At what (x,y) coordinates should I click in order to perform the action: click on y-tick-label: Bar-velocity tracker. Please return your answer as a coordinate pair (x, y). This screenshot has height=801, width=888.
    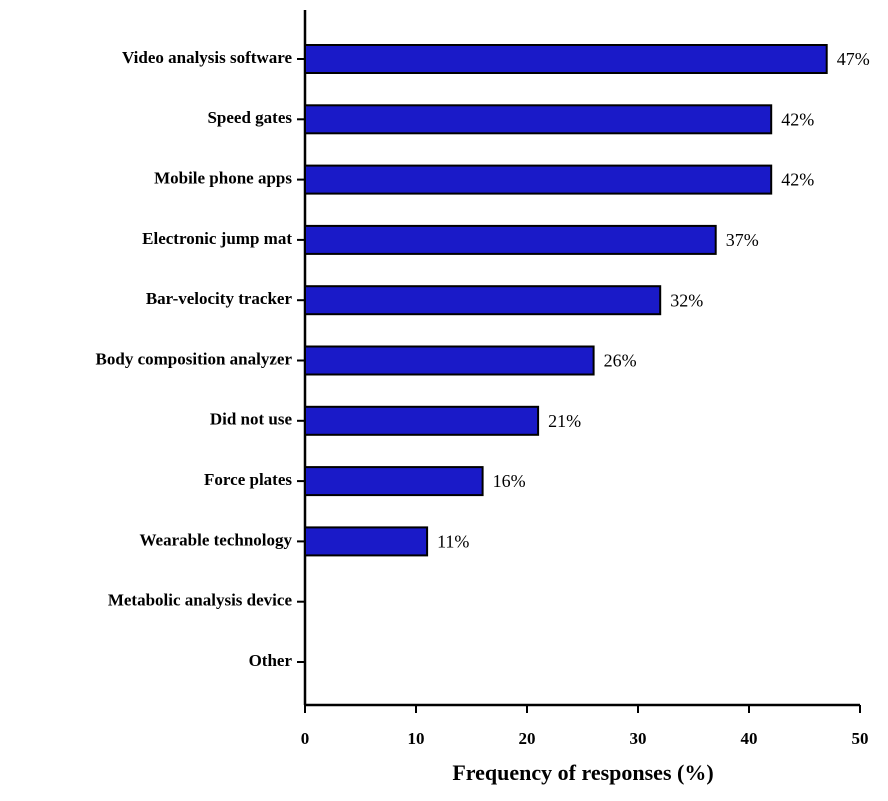
    Looking at the image, I should click on (219, 298).